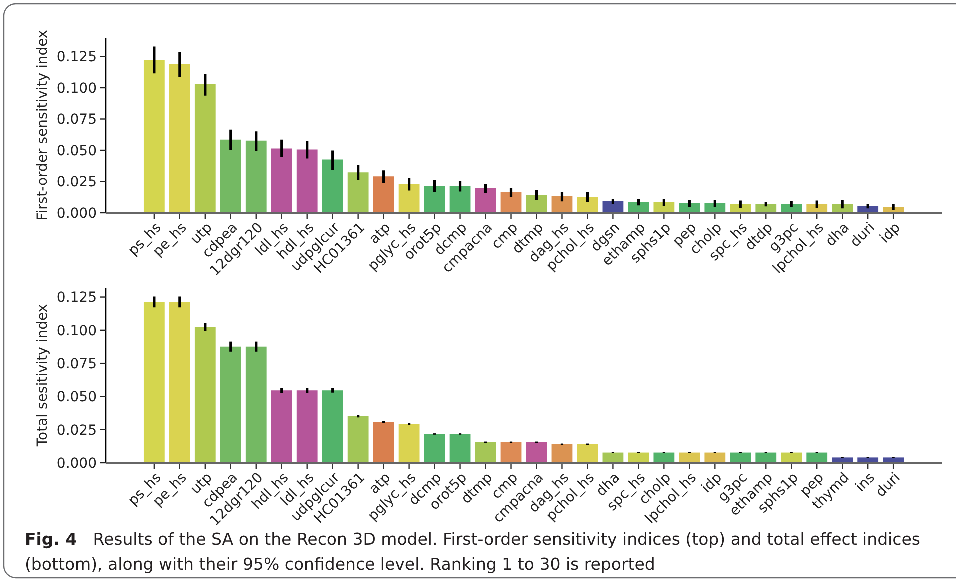 The height and width of the screenshot is (582, 956). I want to click on x-tick-label: ins, so click(865, 483).